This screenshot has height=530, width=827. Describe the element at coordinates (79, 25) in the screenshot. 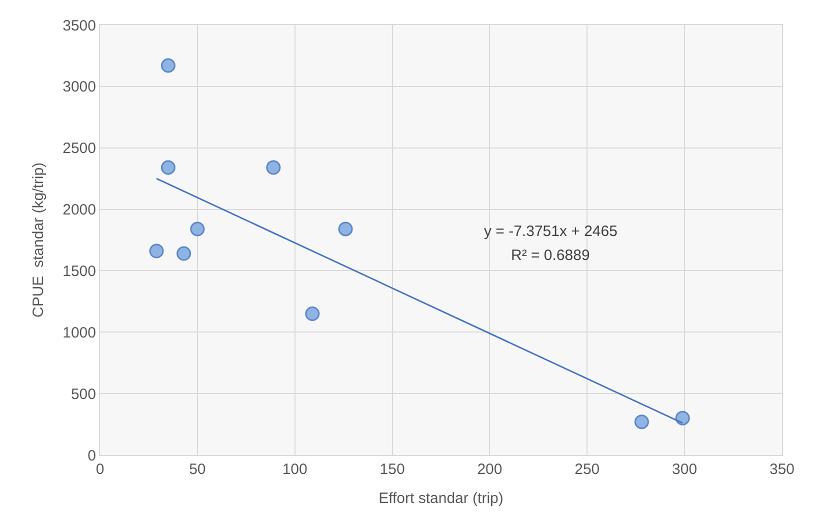

I see `y-tick-label: 3500` at that location.